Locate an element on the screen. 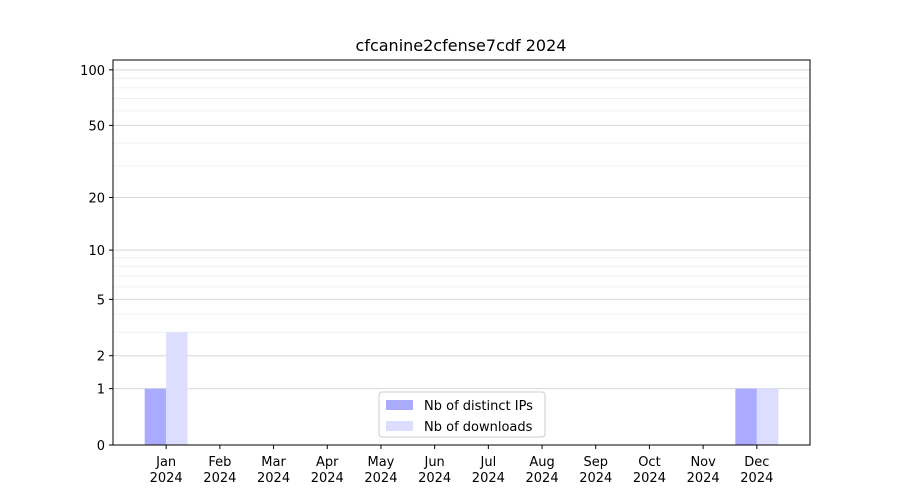  y-tick-label: 20 is located at coordinates (96, 199).